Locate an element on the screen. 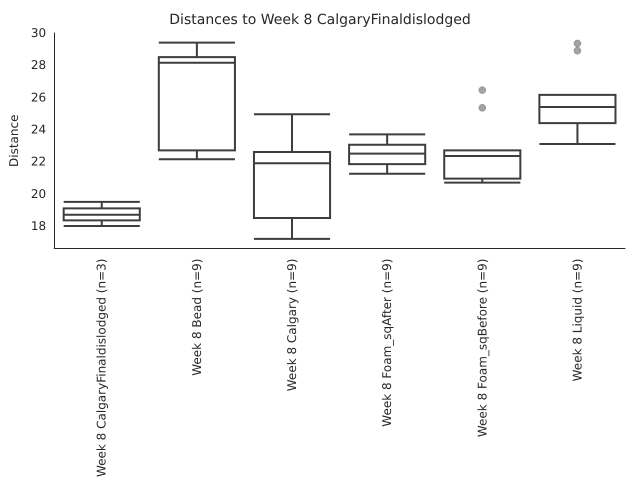  y-tick-label: 26 is located at coordinates (38, 97).